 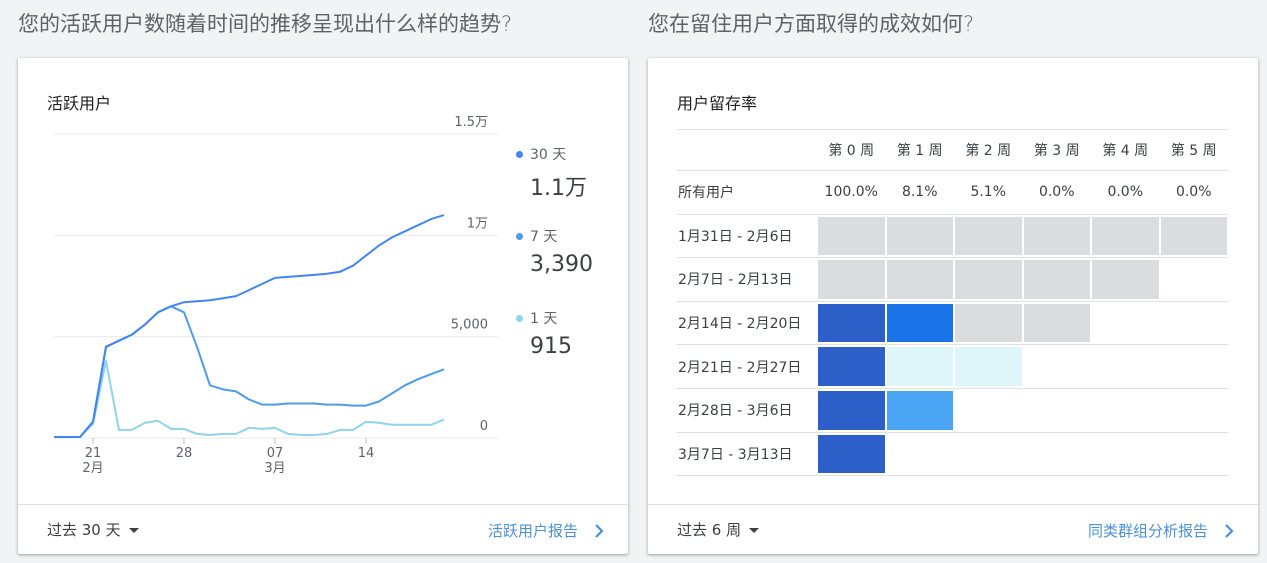 I want to click on active-users-card-title: 活跃用户, so click(x=79, y=103).